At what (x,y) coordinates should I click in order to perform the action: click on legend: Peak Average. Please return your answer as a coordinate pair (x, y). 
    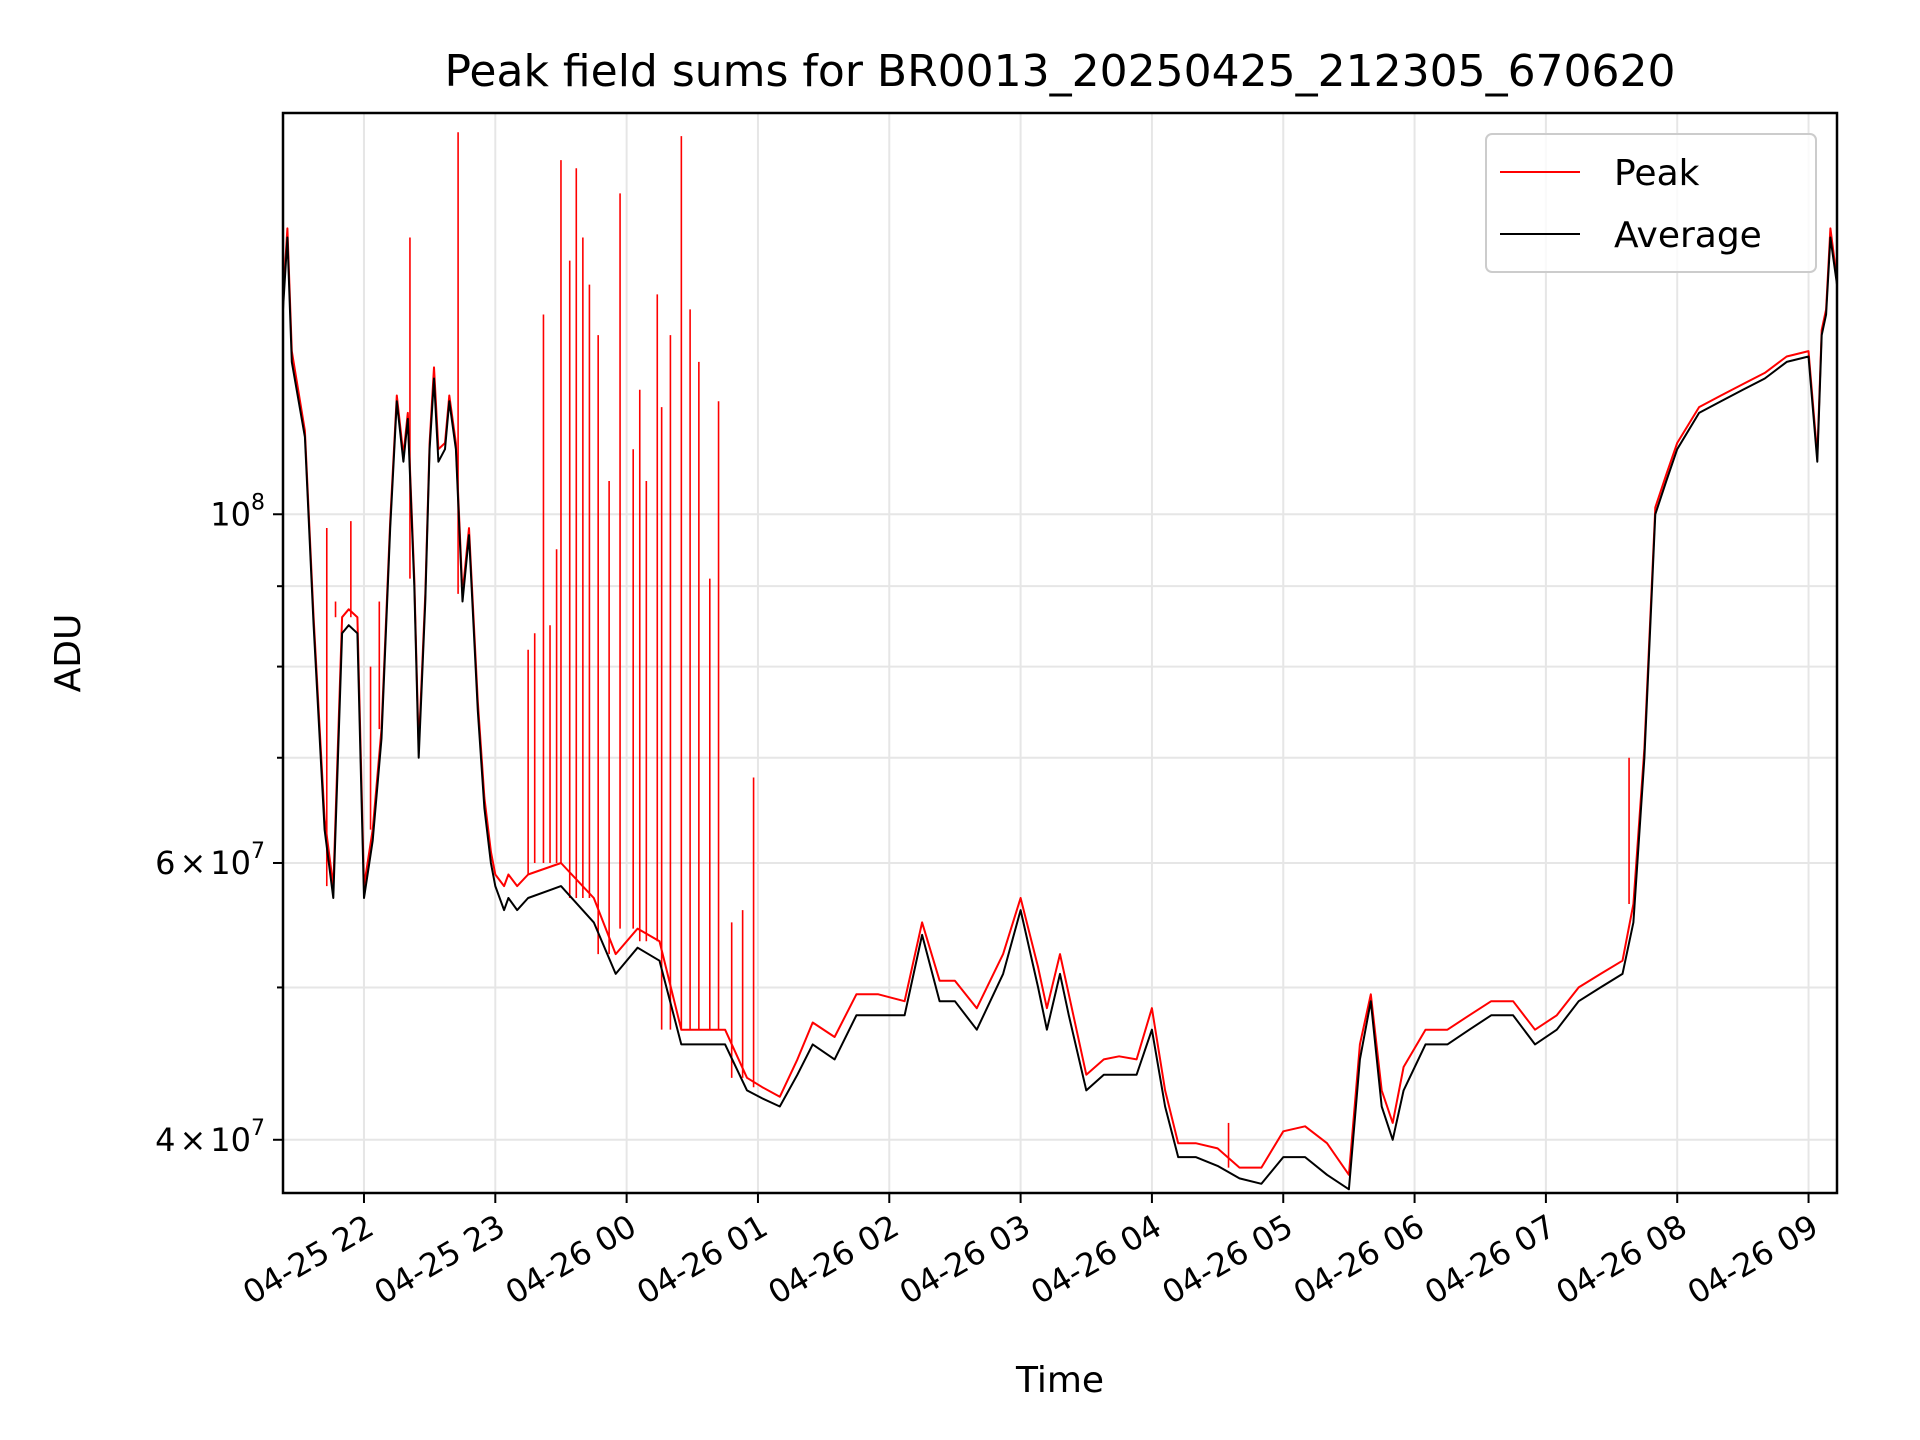
    Looking at the image, I should click on (1651, 203).